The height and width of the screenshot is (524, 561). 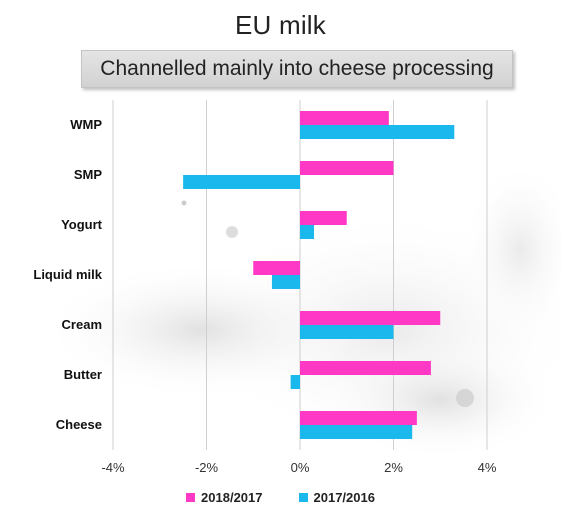 What do you see at coordinates (67, 274) in the screenshot?
I see `category-label: Liquid milk` at bounding box center [67, 274].